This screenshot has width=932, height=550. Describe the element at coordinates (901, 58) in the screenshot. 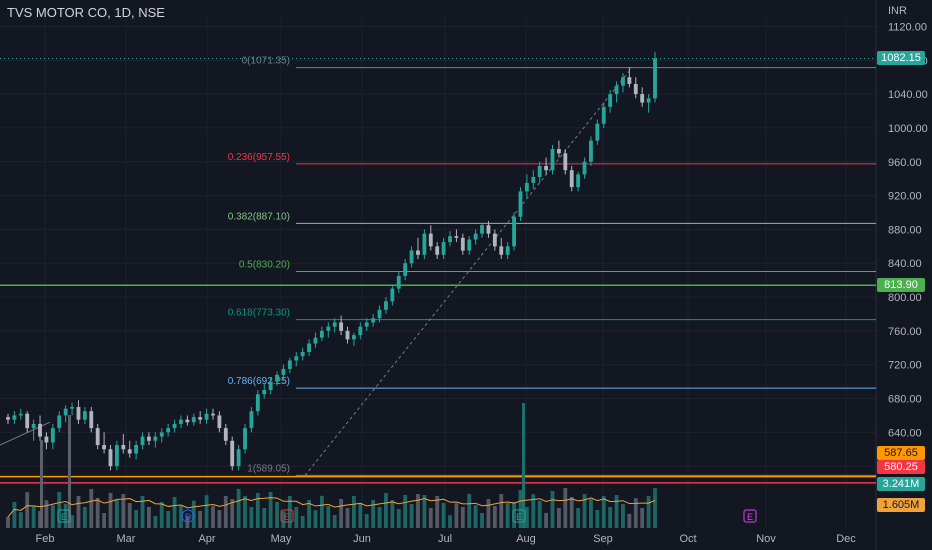

I see `price-badge: 1082.15` at that location.